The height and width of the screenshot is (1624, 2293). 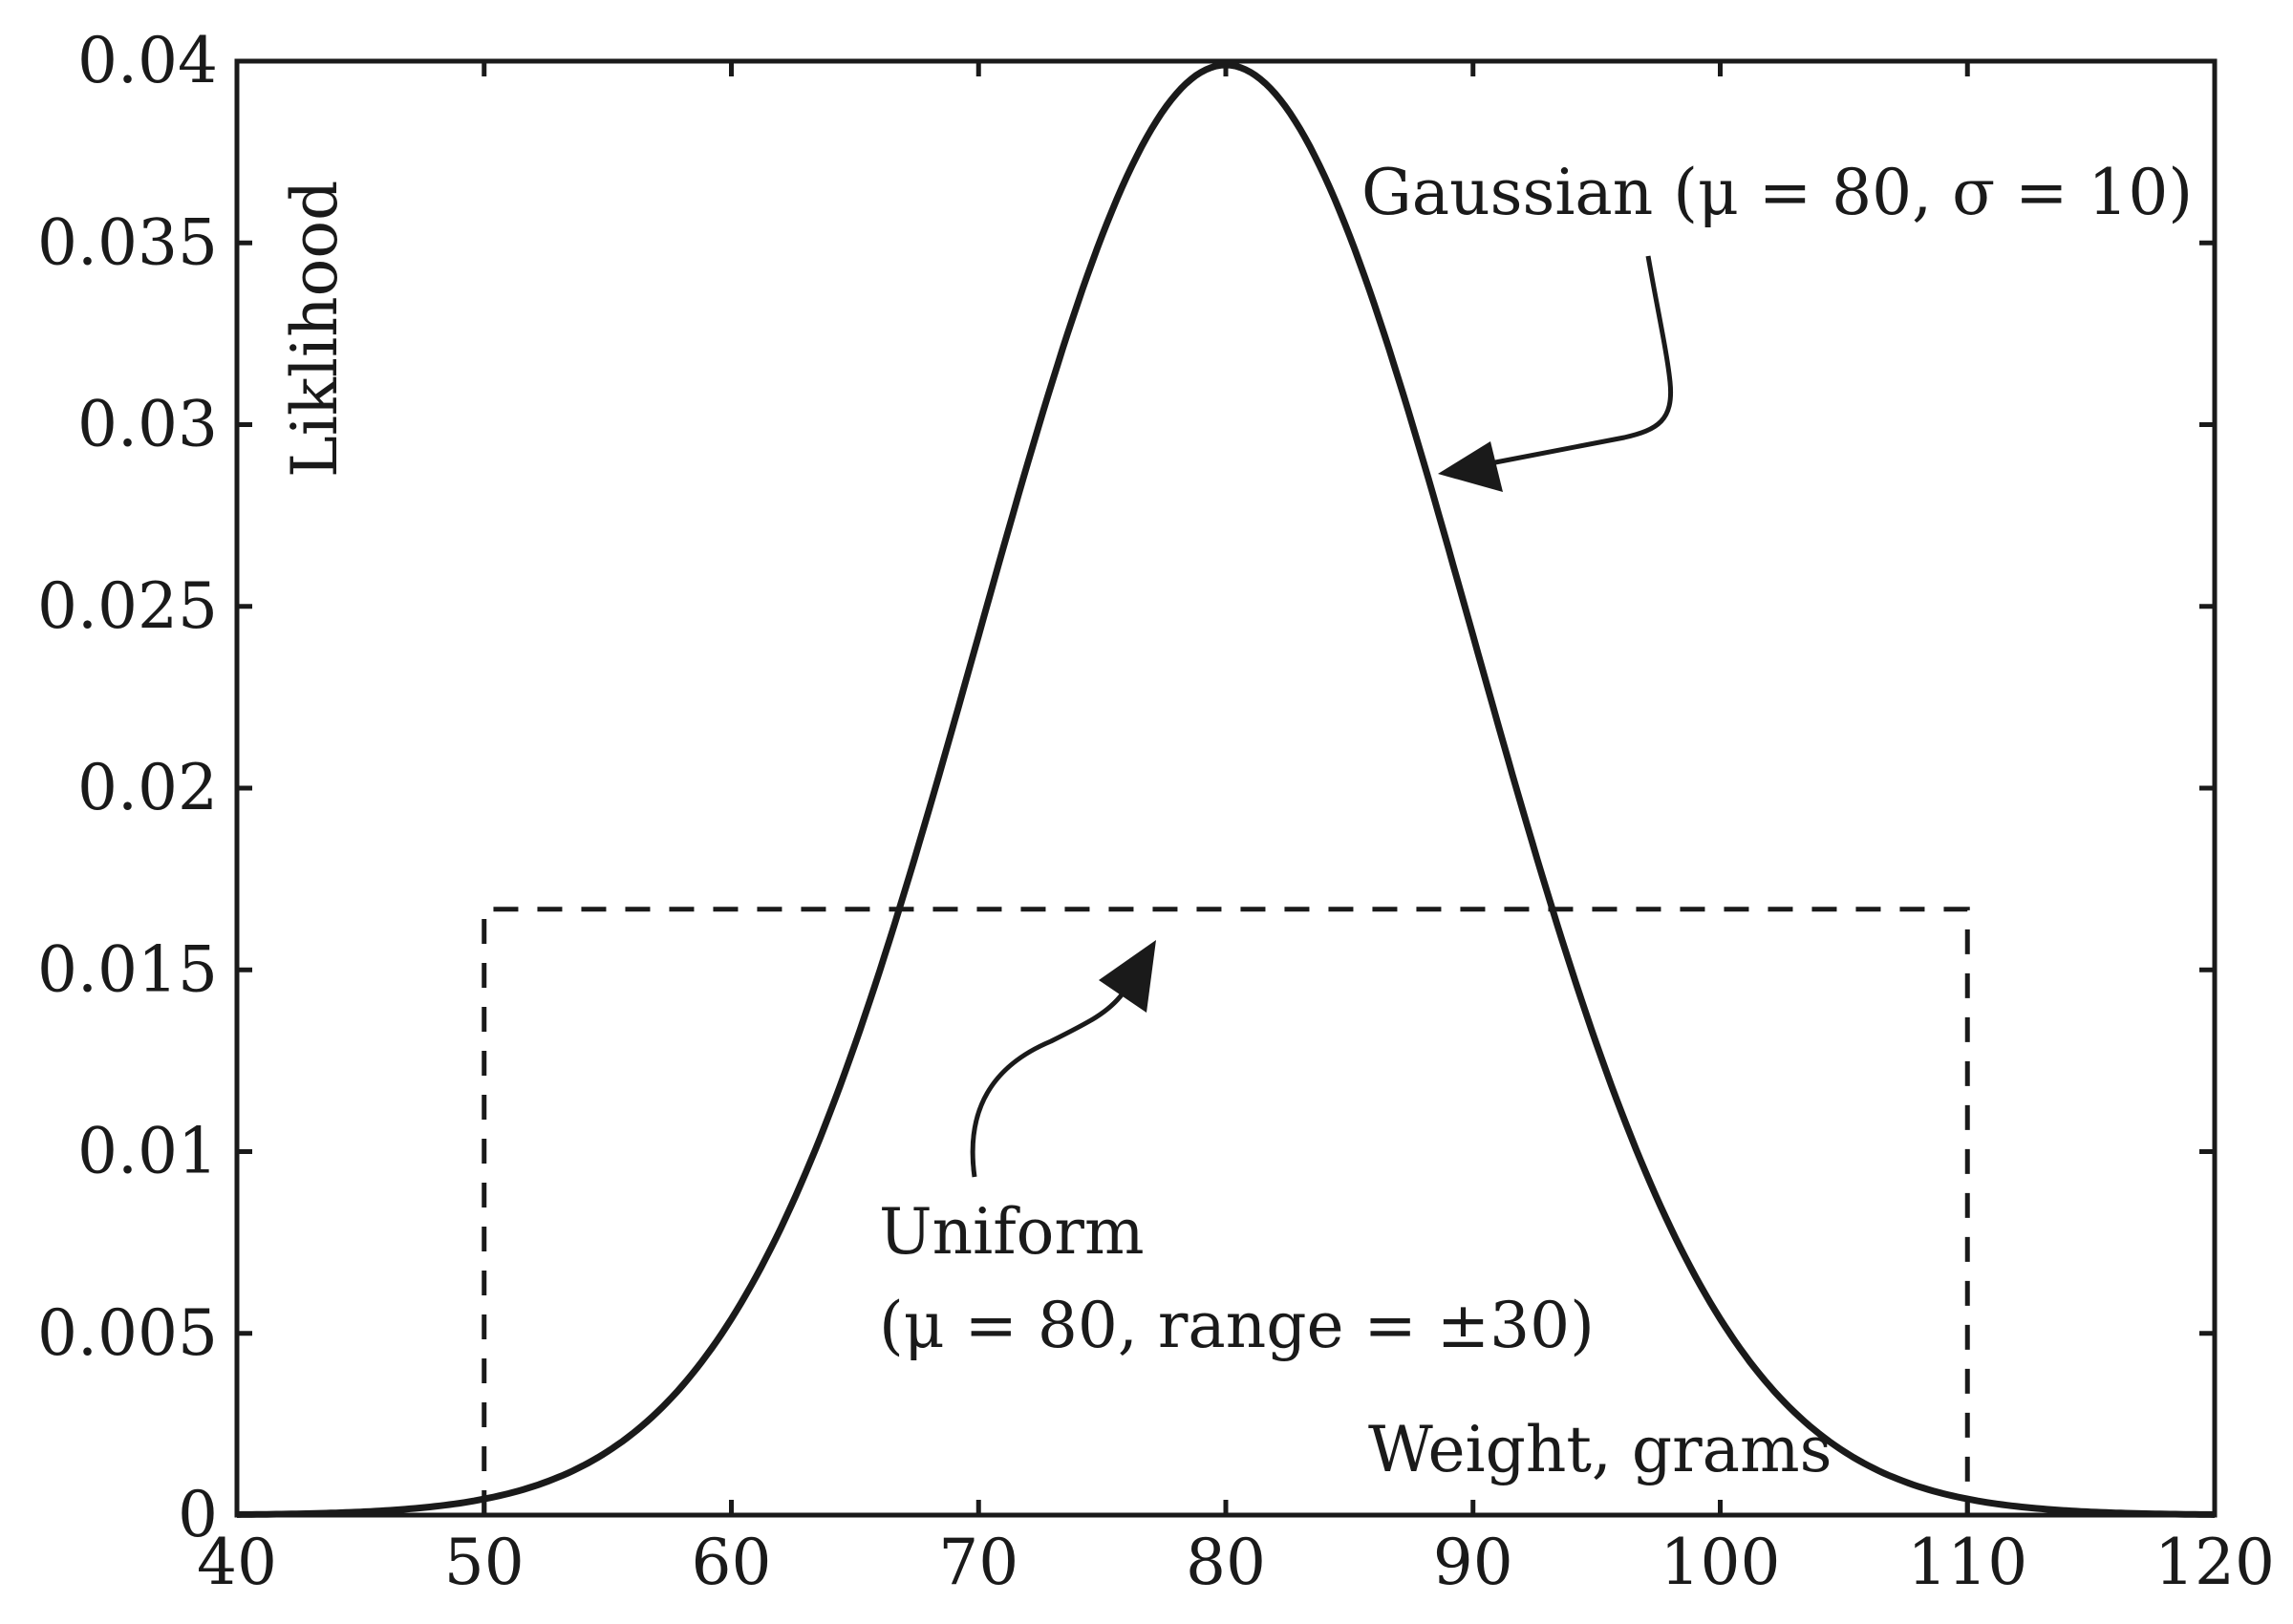 What do you see at coordinates (127, 606) in the screenshot?
I see `y-tick-label: 0.025` at bounding box center [127, 606].